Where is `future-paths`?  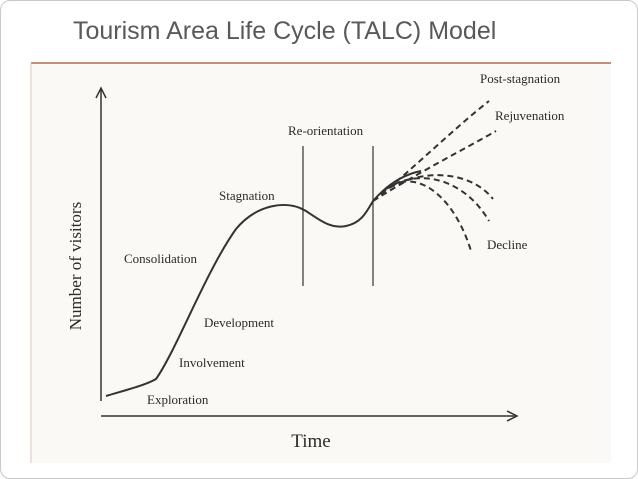 future-paths is located at coordinates (434, 176).